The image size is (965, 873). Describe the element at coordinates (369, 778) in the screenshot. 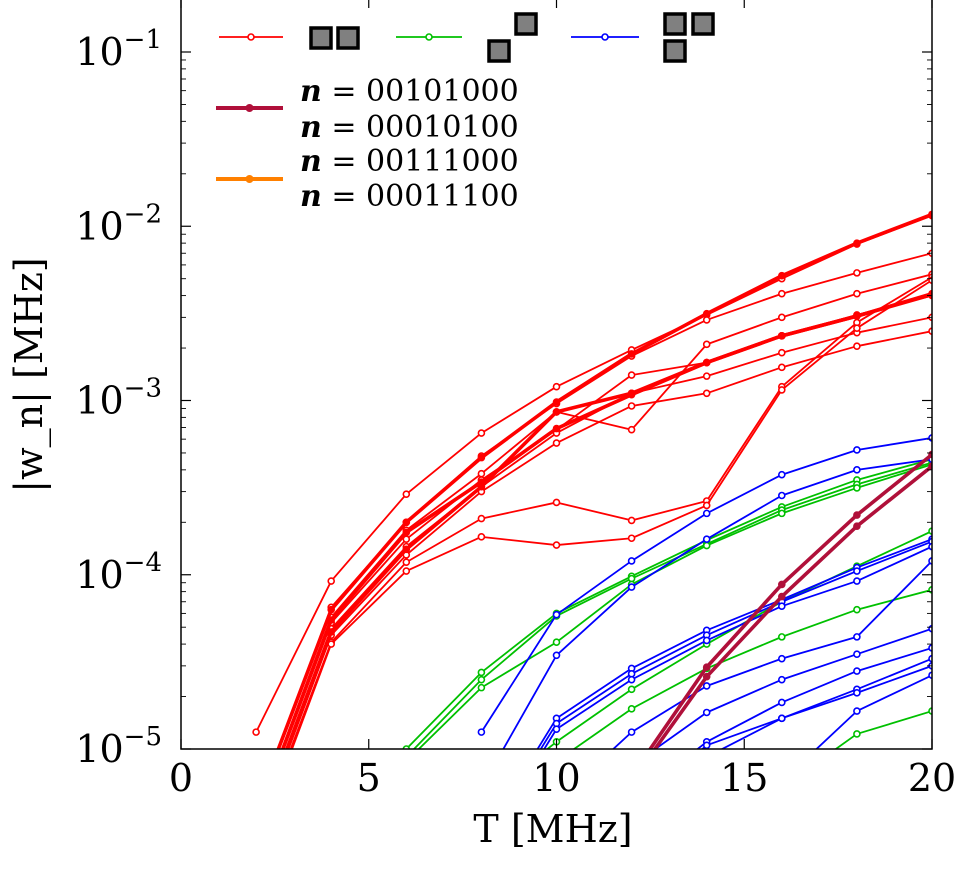

I see `x-tick-label: 5` at that location.